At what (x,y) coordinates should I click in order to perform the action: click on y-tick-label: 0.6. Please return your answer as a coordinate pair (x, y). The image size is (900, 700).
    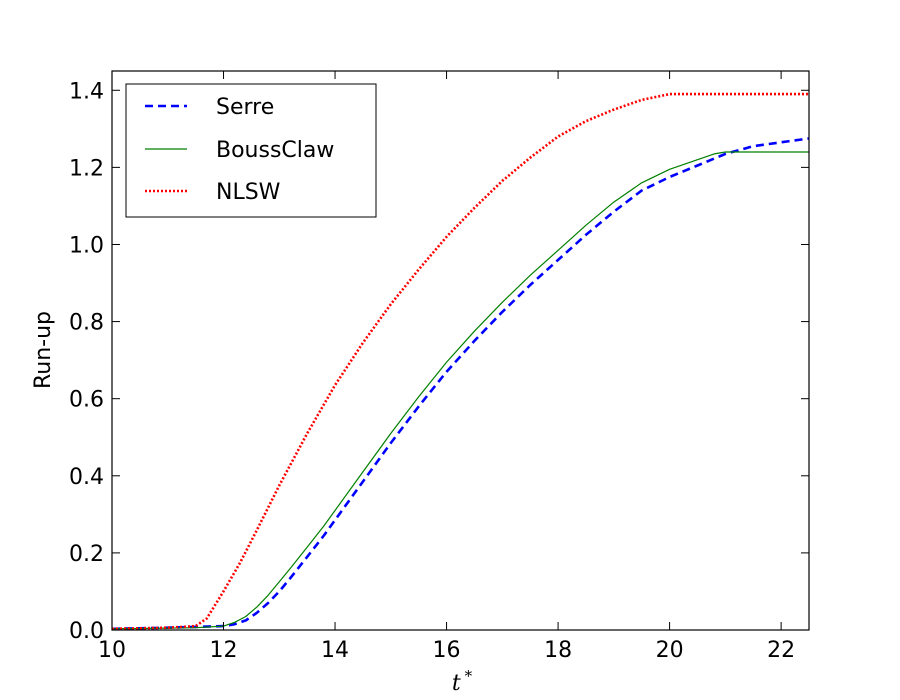
    Looking at the image, I should click on (86, 400).